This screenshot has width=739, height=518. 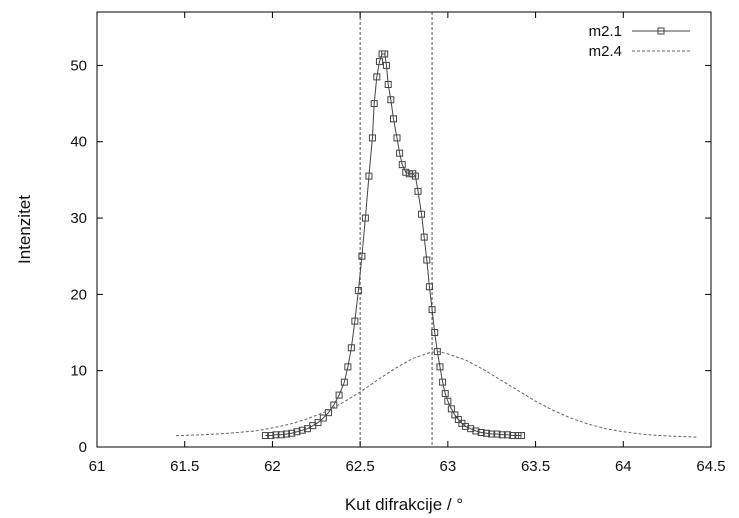 What do you see at coordinates (360, 466) in the screenshot?
I see `x-tick-label: 62.5` at bounding box center [360, 466].